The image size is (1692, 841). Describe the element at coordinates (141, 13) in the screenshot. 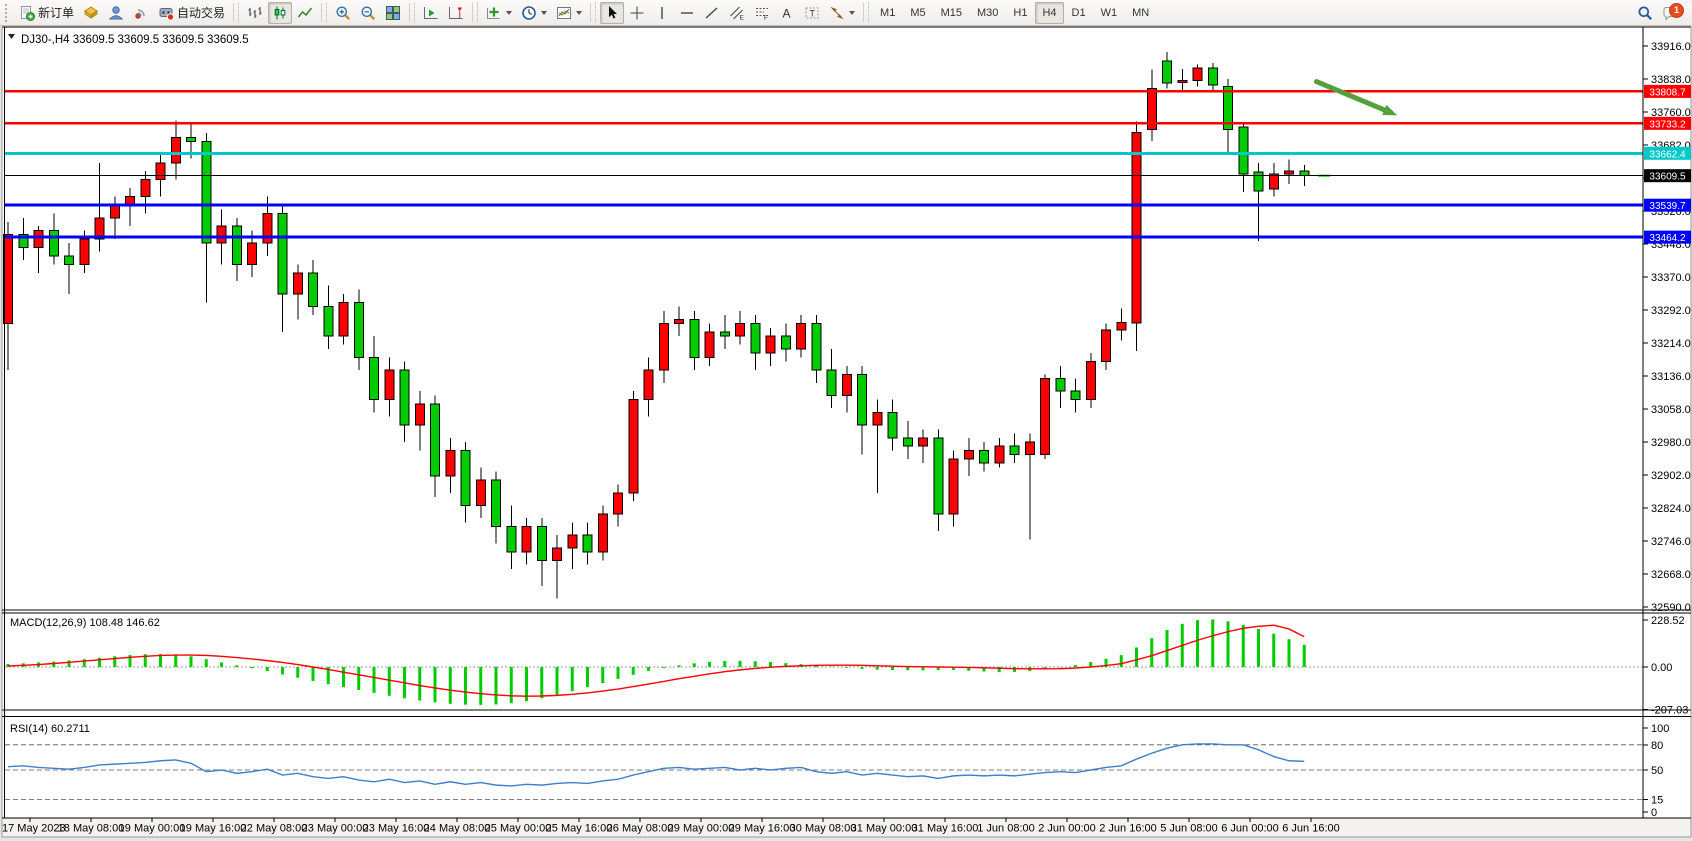

I see `signals-button` at that location.